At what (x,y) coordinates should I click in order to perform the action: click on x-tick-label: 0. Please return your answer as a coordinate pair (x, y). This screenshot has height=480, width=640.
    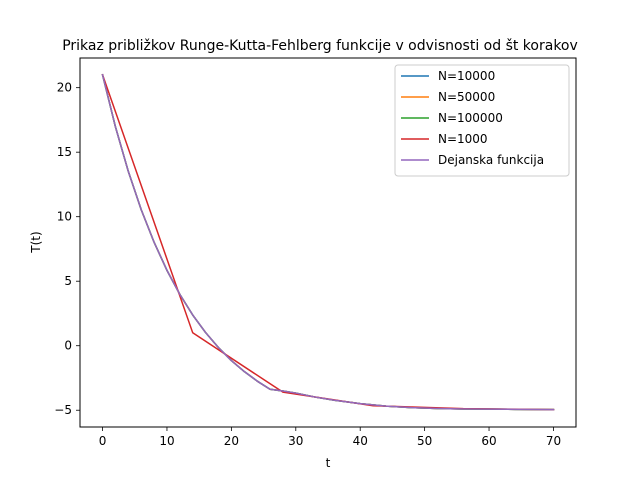
    Looking at the image, I should click on (103, 441).